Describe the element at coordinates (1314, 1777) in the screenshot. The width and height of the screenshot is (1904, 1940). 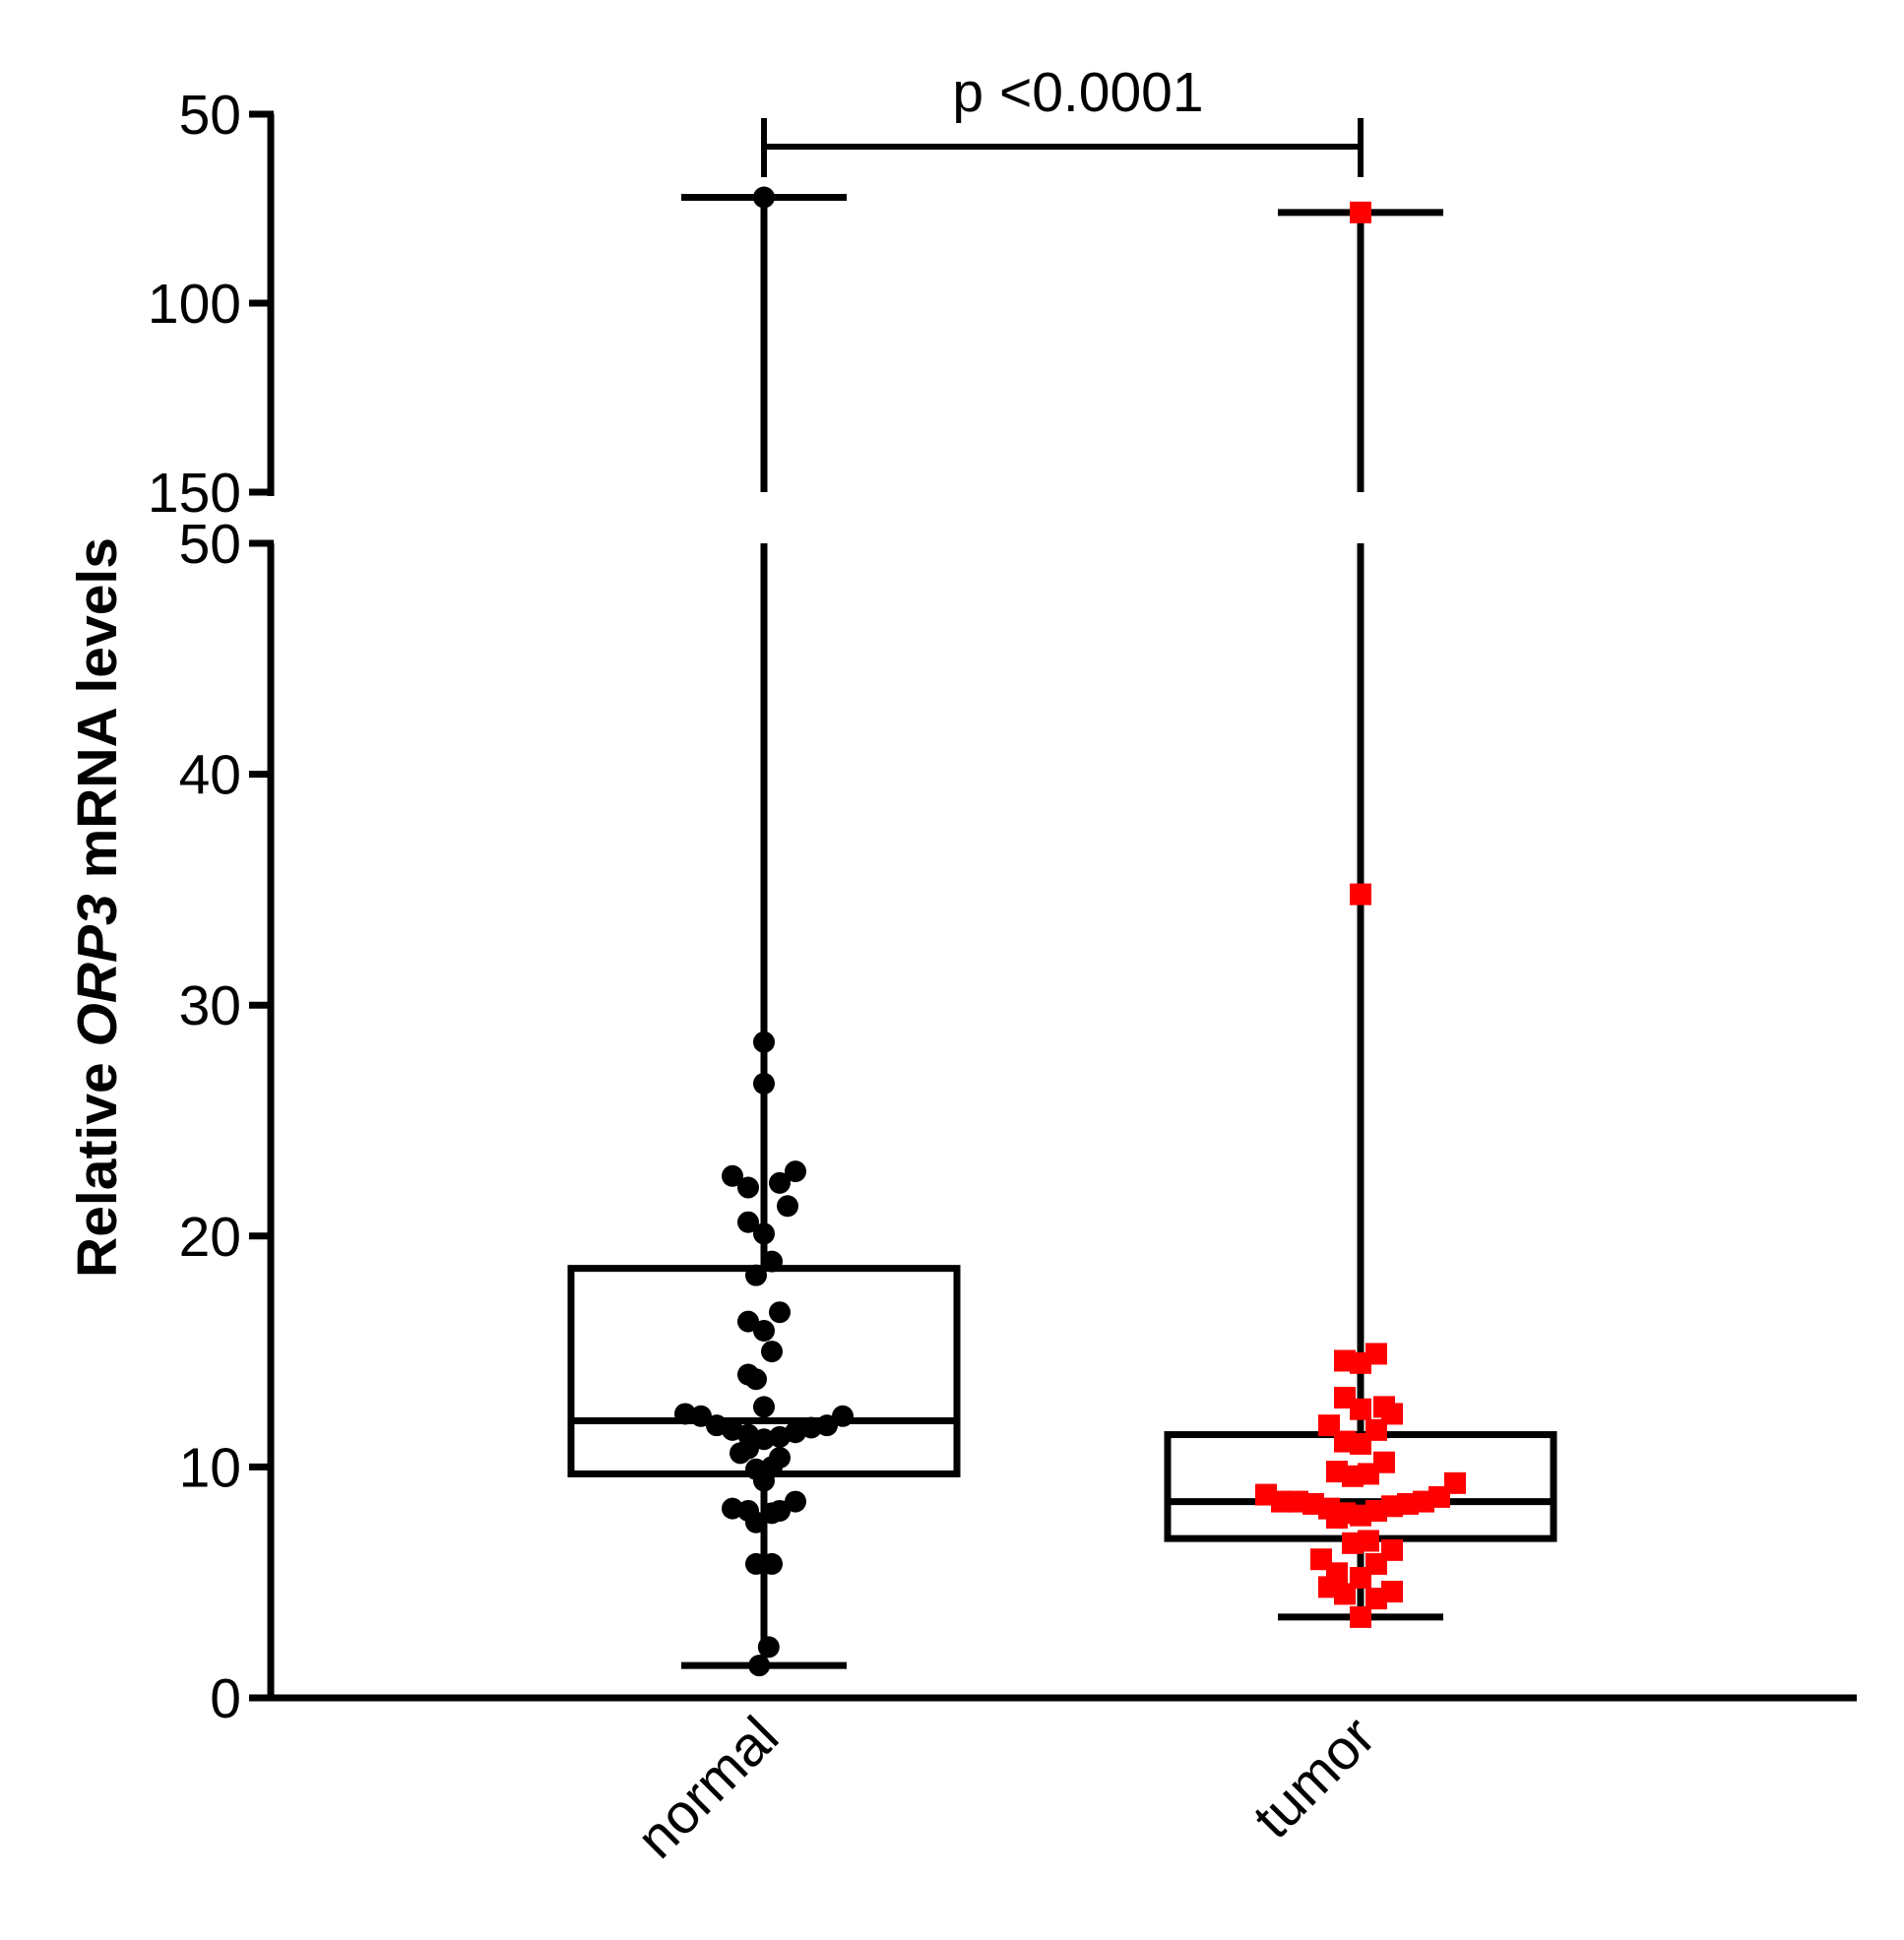
I see `category-label-tumor: tumor` at that location.